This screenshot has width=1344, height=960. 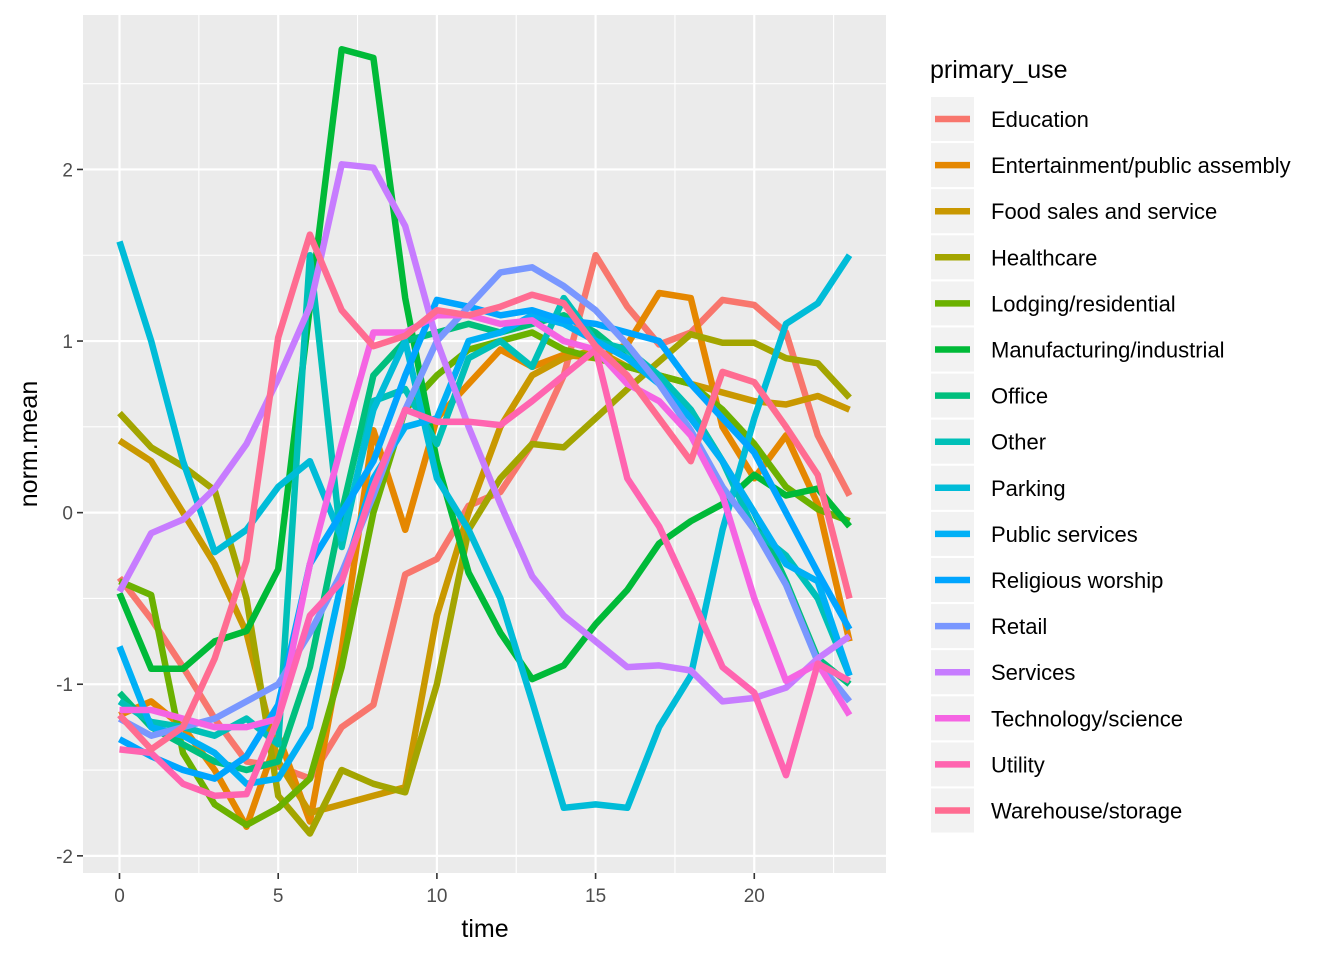 What do you see at coordinates (1019, 396) in the screenshot?
I see `legend-label-office: Office` at bounding box center [1019, 396].